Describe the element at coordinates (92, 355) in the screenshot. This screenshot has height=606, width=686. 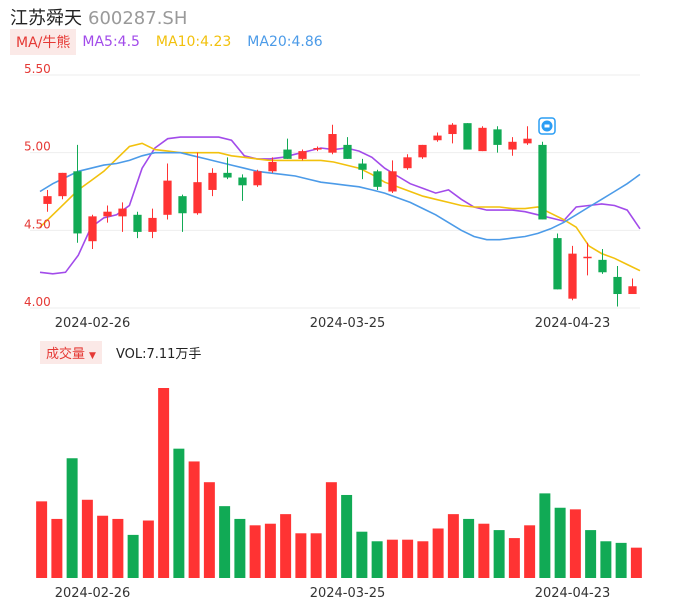
I see `dropdown-arrow-icon: ▼` at that location.